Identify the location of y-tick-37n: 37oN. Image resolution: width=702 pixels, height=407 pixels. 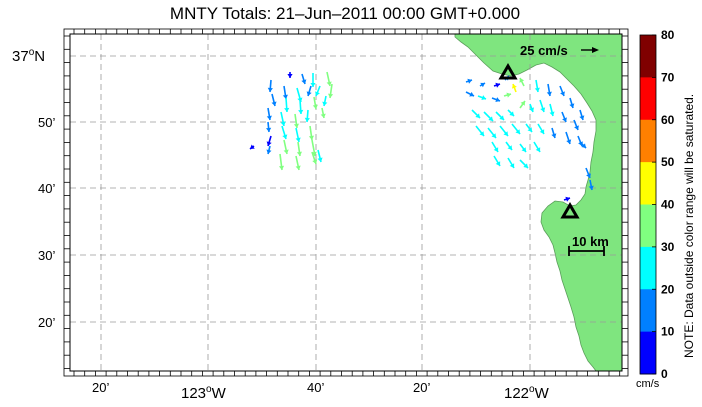
(28, 56).